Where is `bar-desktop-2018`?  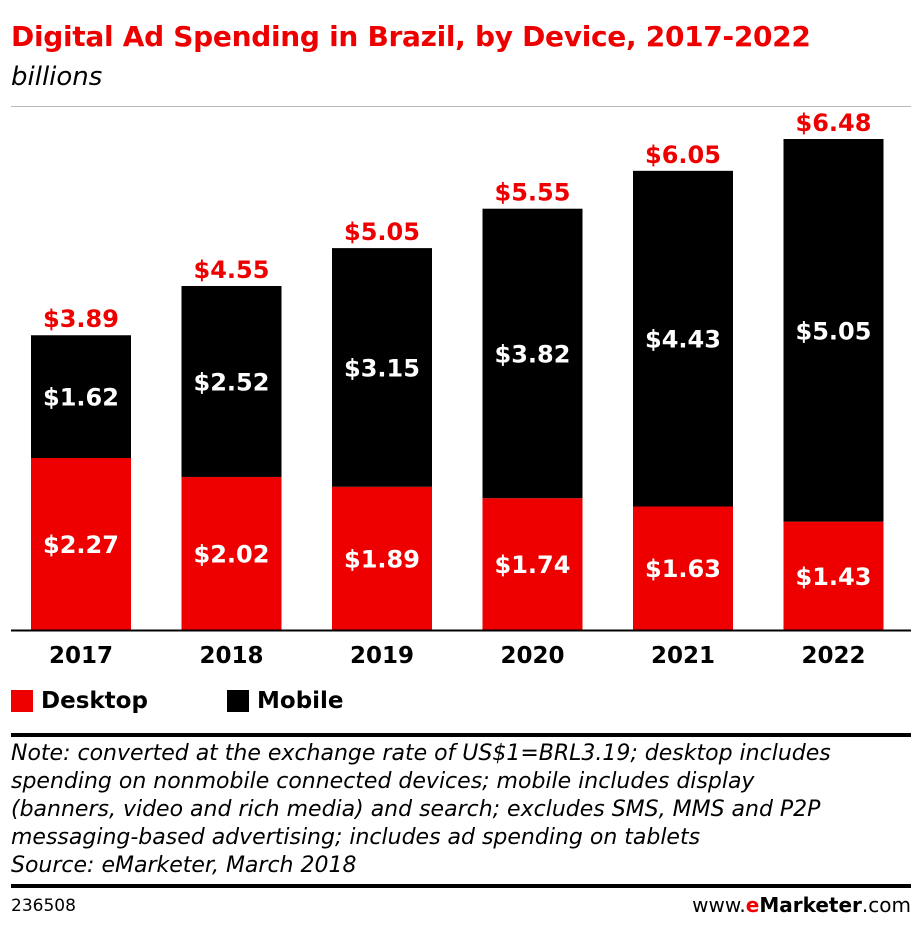 bar-desktop-2018 is located at coordinates (231, 553).